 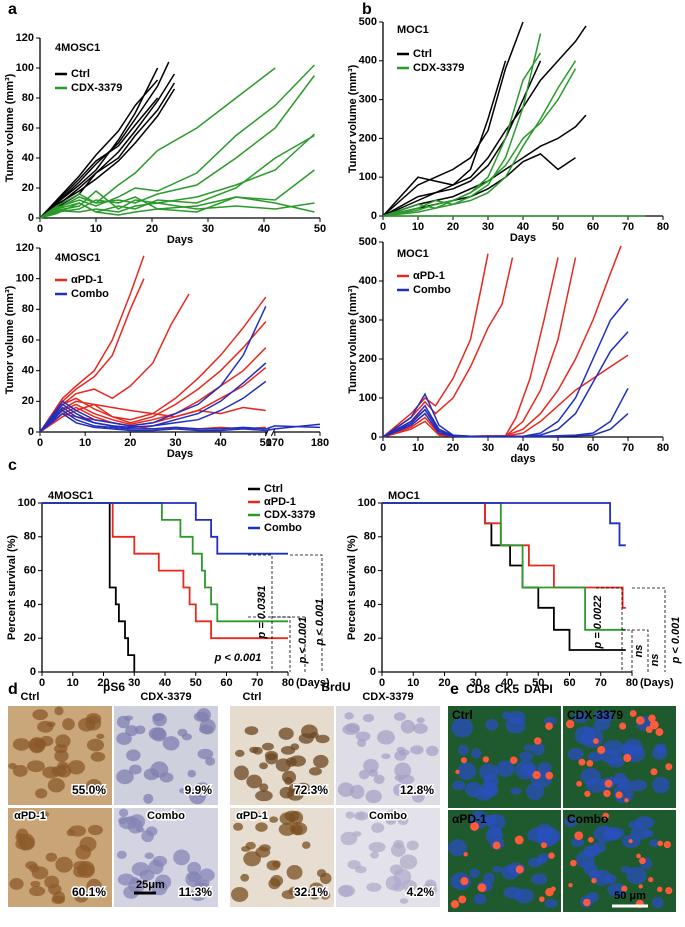 What do you see at coordinates (368, 22) in the screenshot?
I see `y-tick-label: 500` at bounding box center [368, 22].